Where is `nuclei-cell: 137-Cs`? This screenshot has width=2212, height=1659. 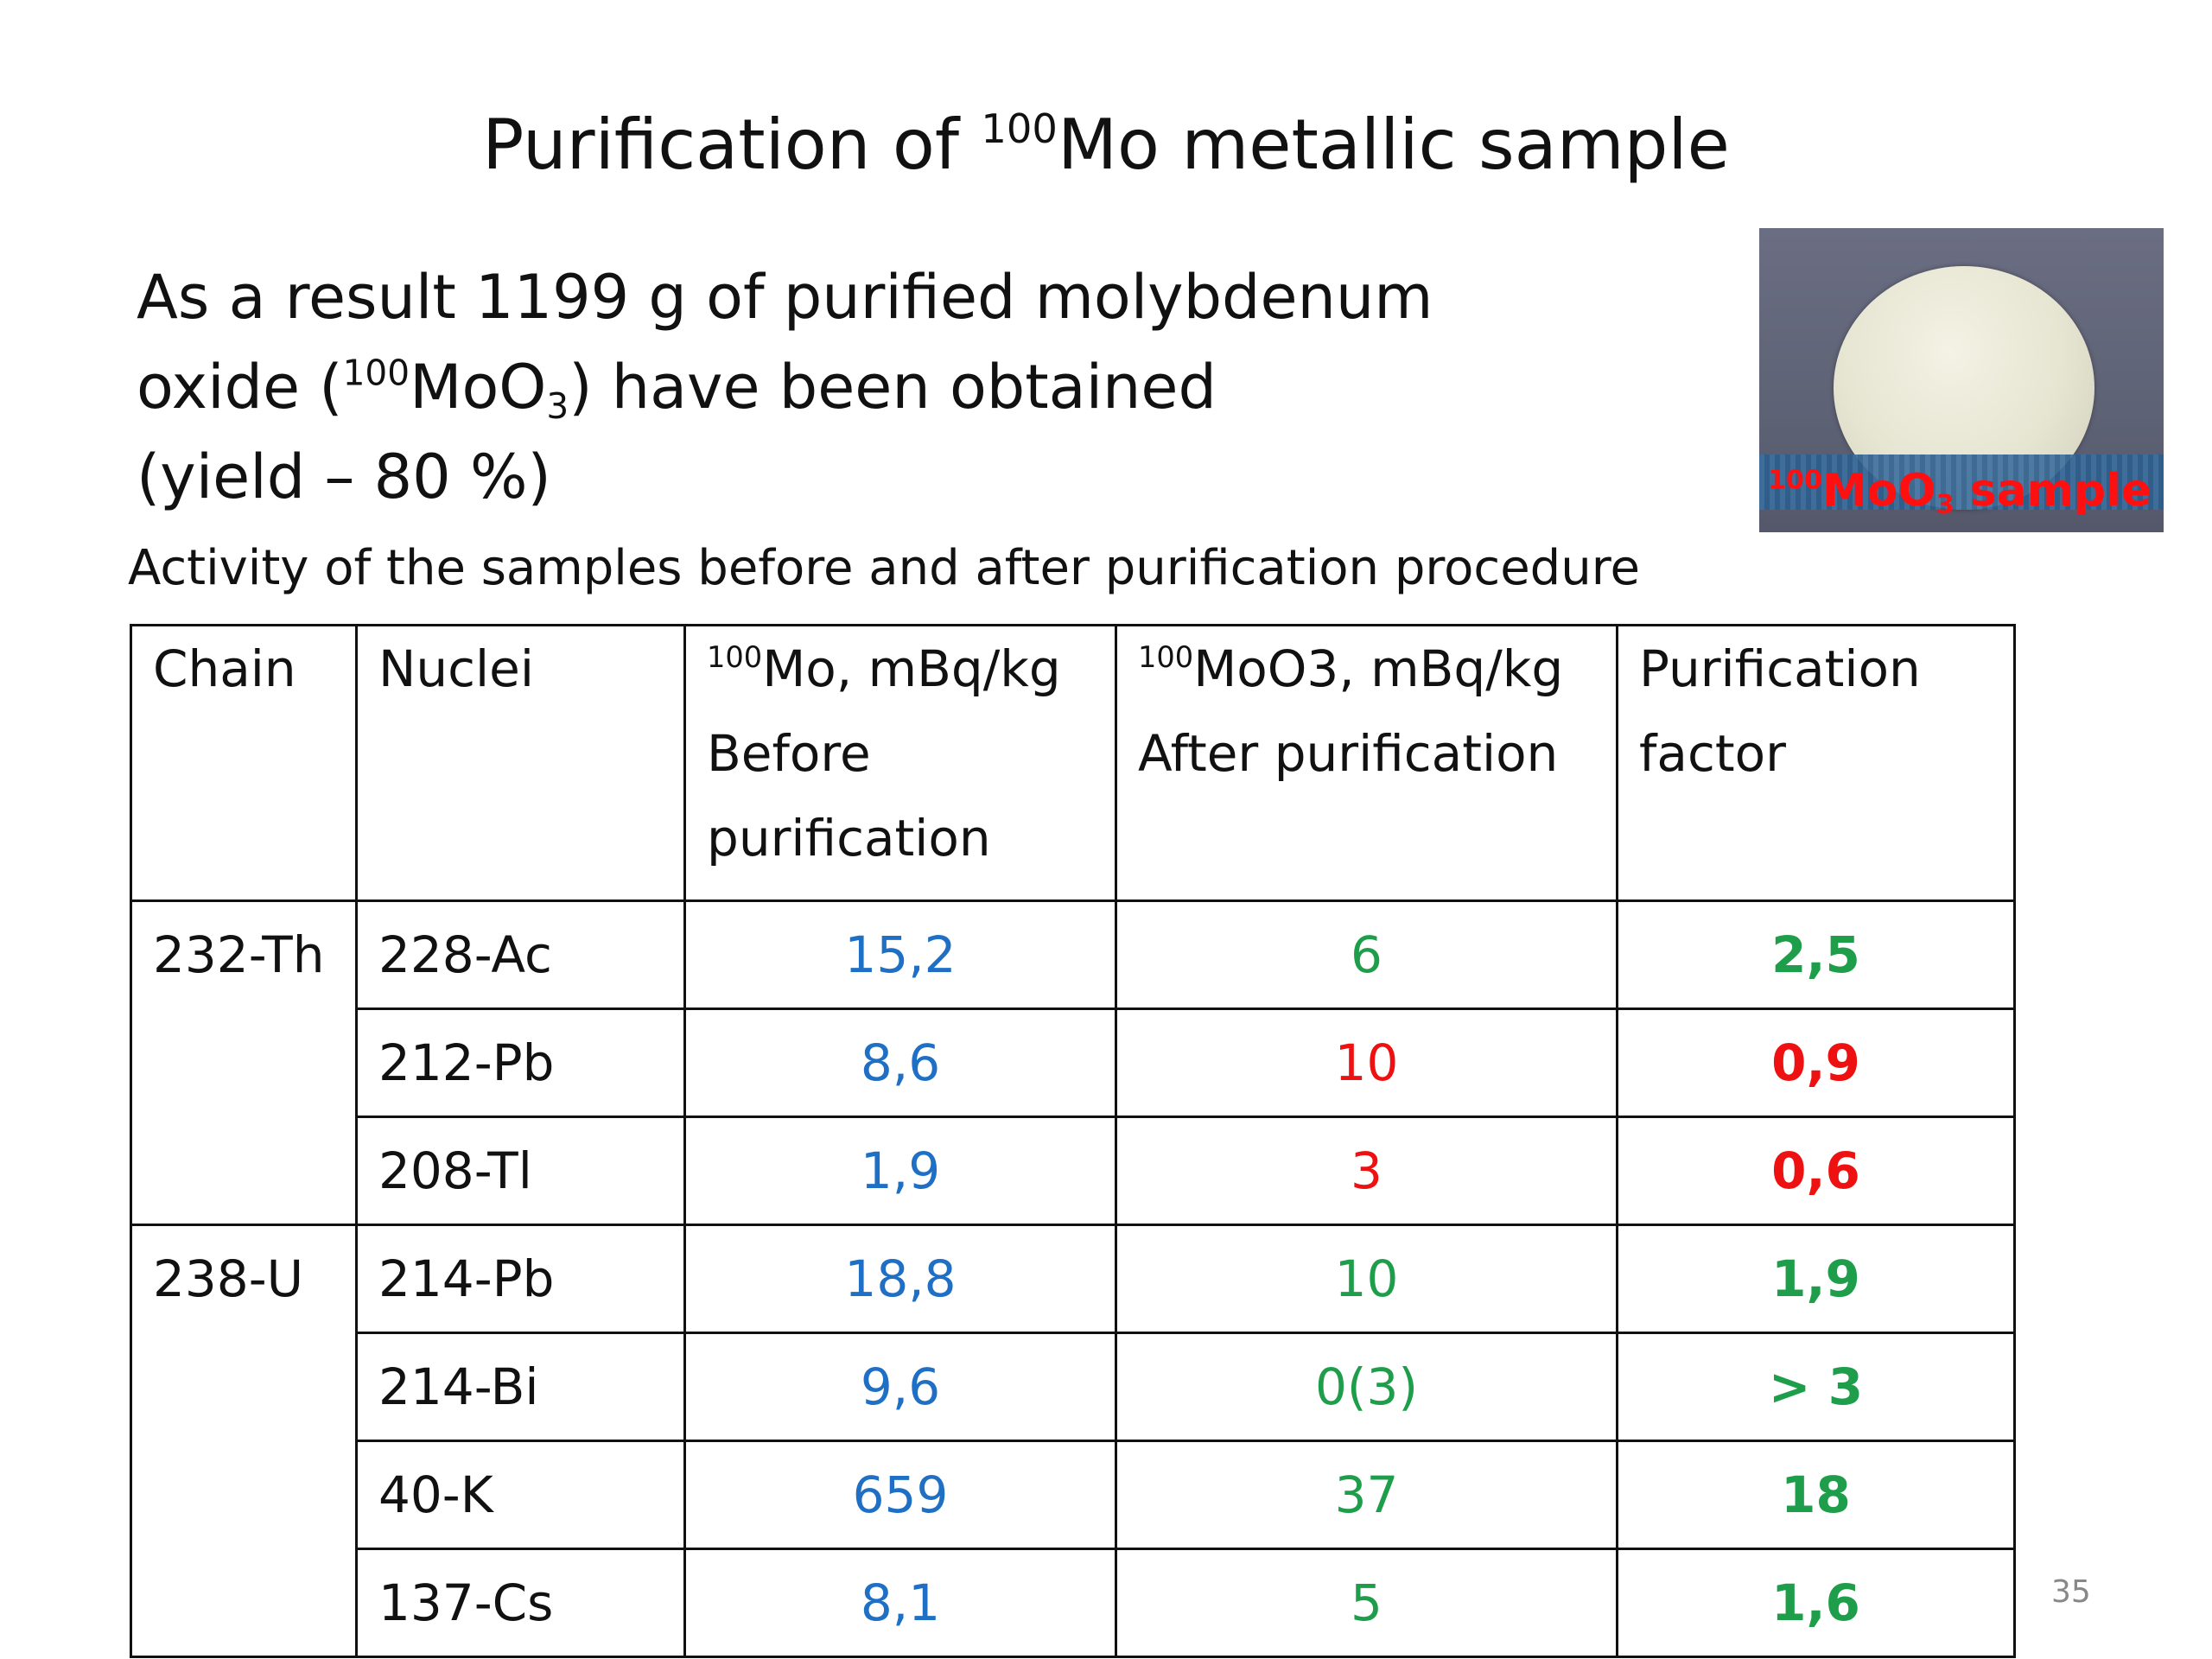
nuclei-cell: 137-Cs is located at coordinates (520, 1603).